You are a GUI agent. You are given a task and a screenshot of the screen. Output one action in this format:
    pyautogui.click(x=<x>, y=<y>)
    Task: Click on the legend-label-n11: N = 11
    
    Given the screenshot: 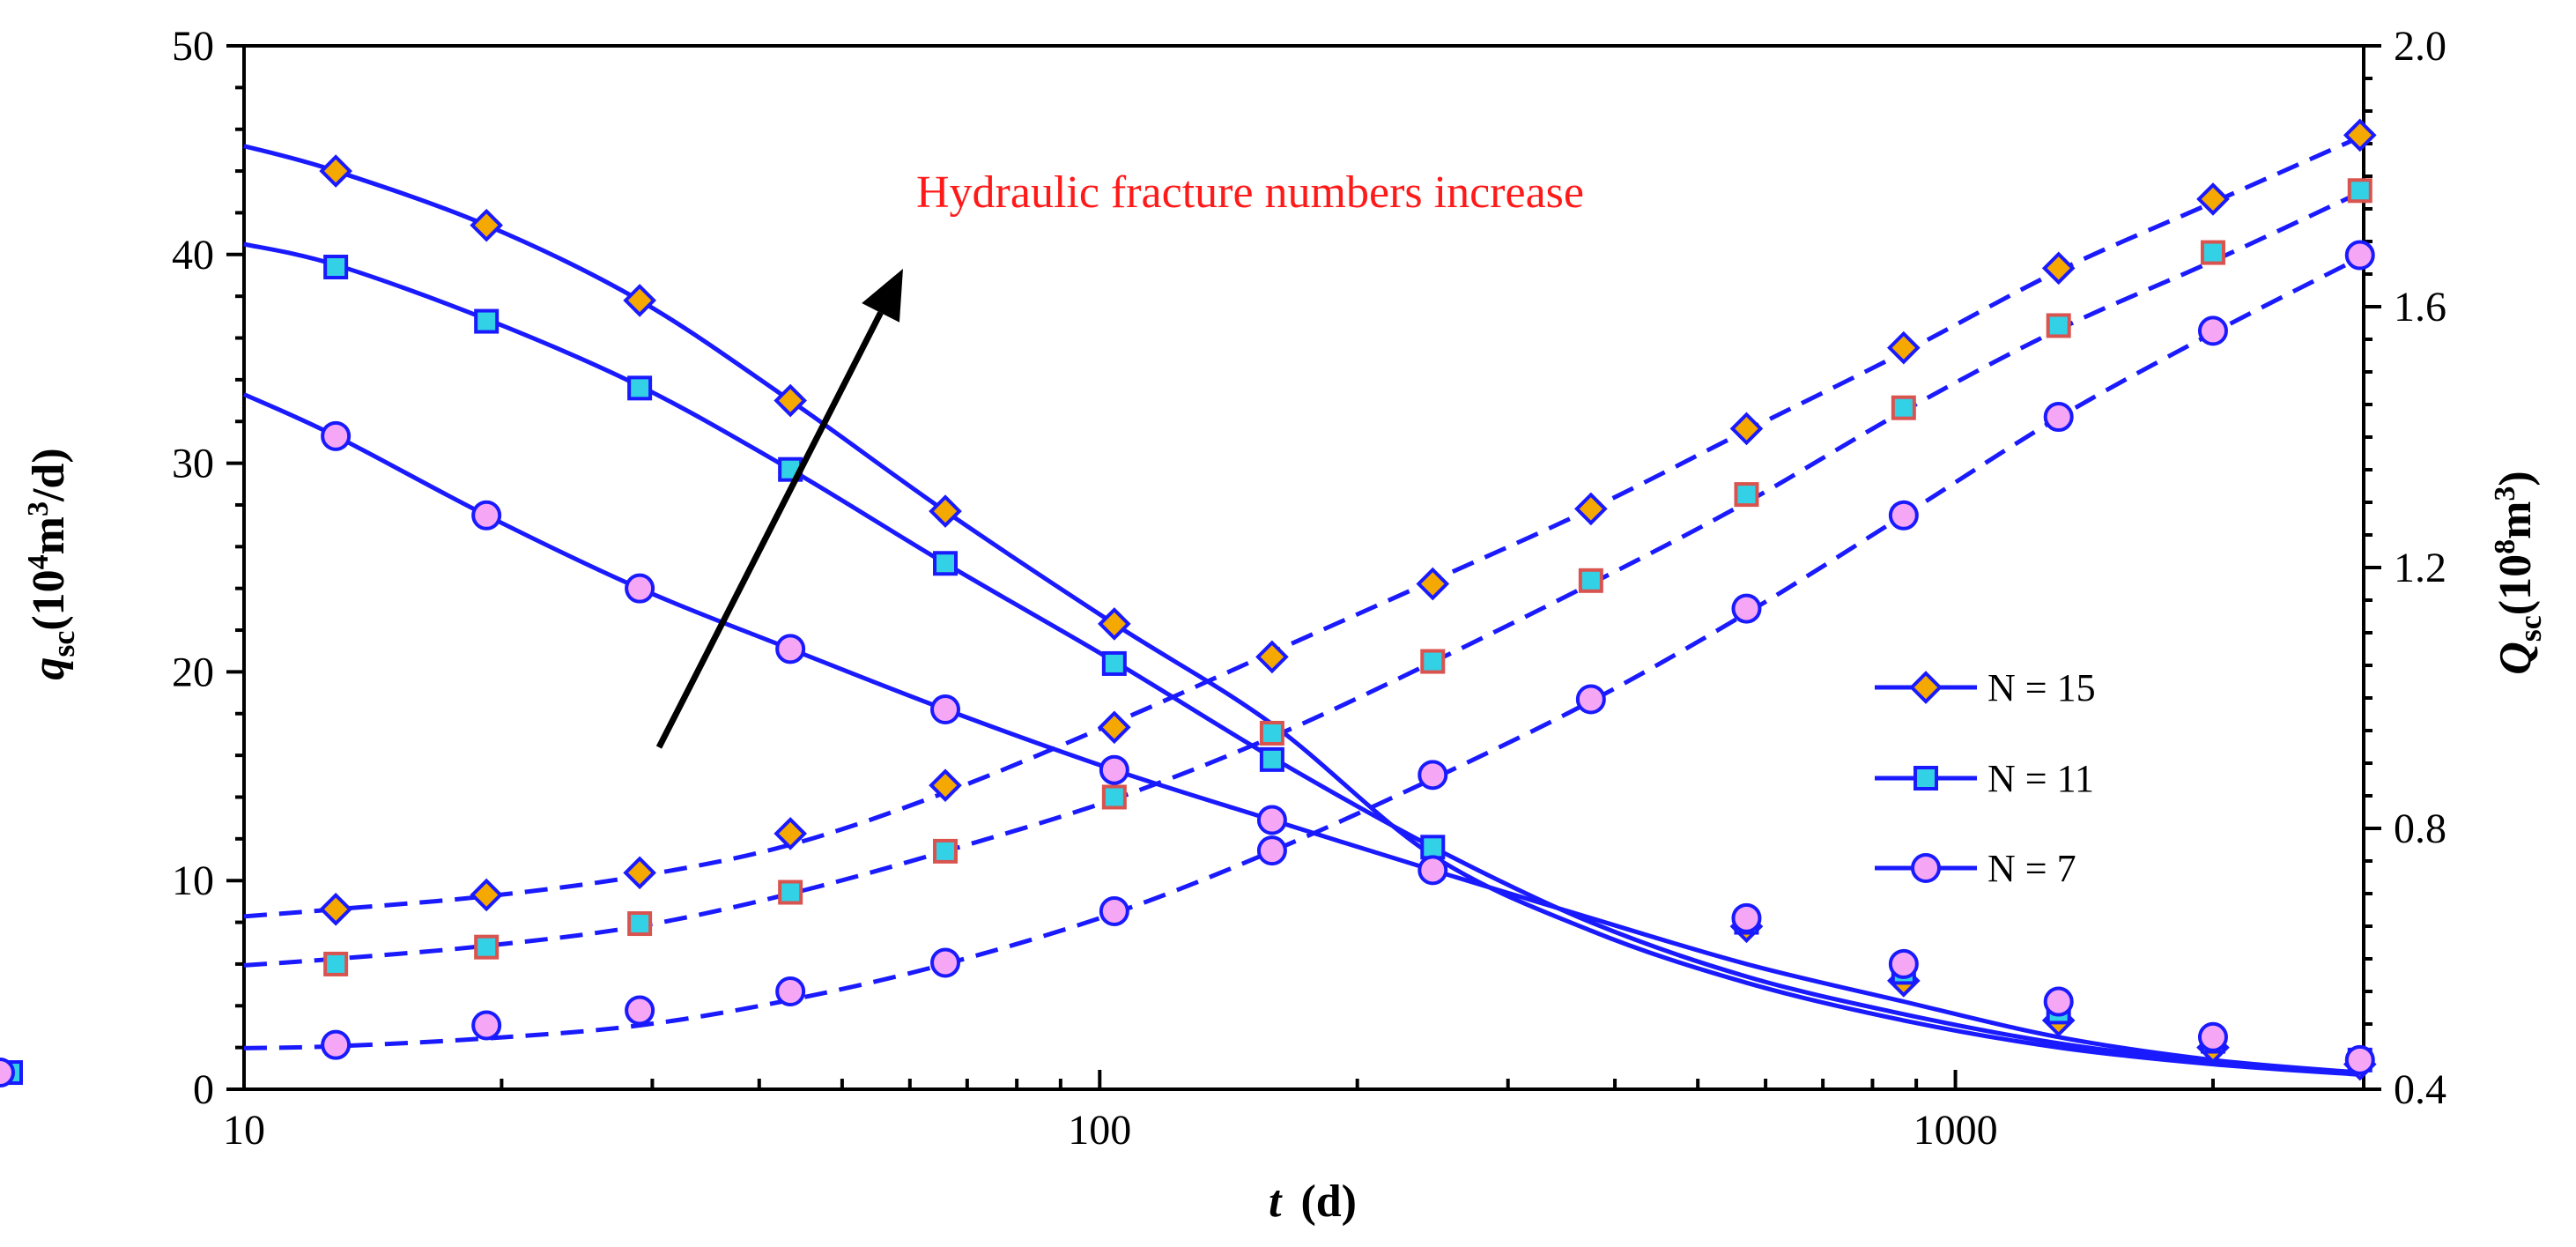 What is the action you would take?
    pyautogui.click(x=2041, y=778)
    